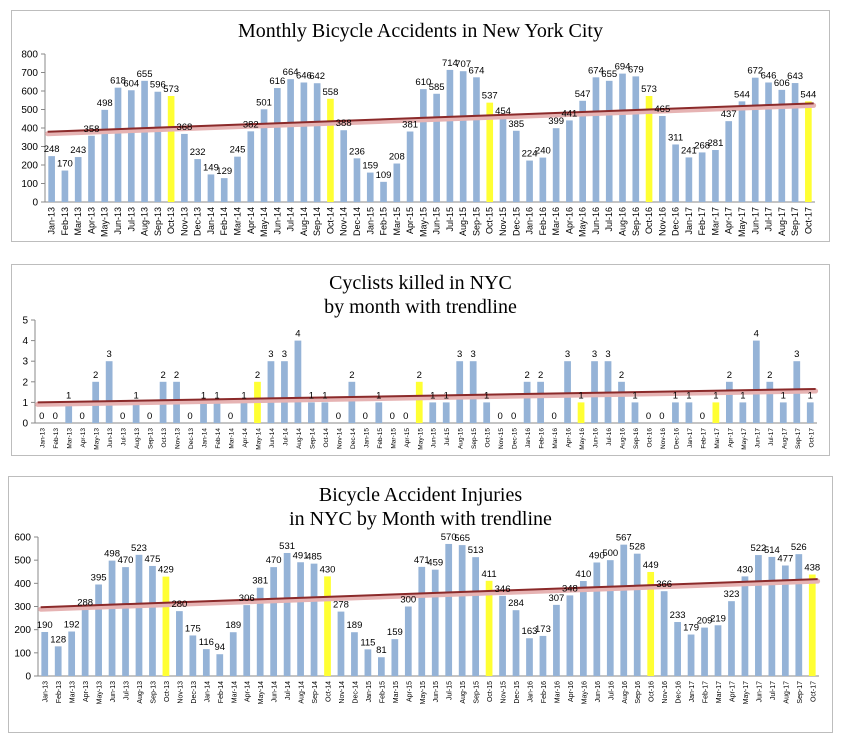  Describe the element at coordinates (476, 221) in the screenshot. I see `x-tick-label: Sep-15` at that location.